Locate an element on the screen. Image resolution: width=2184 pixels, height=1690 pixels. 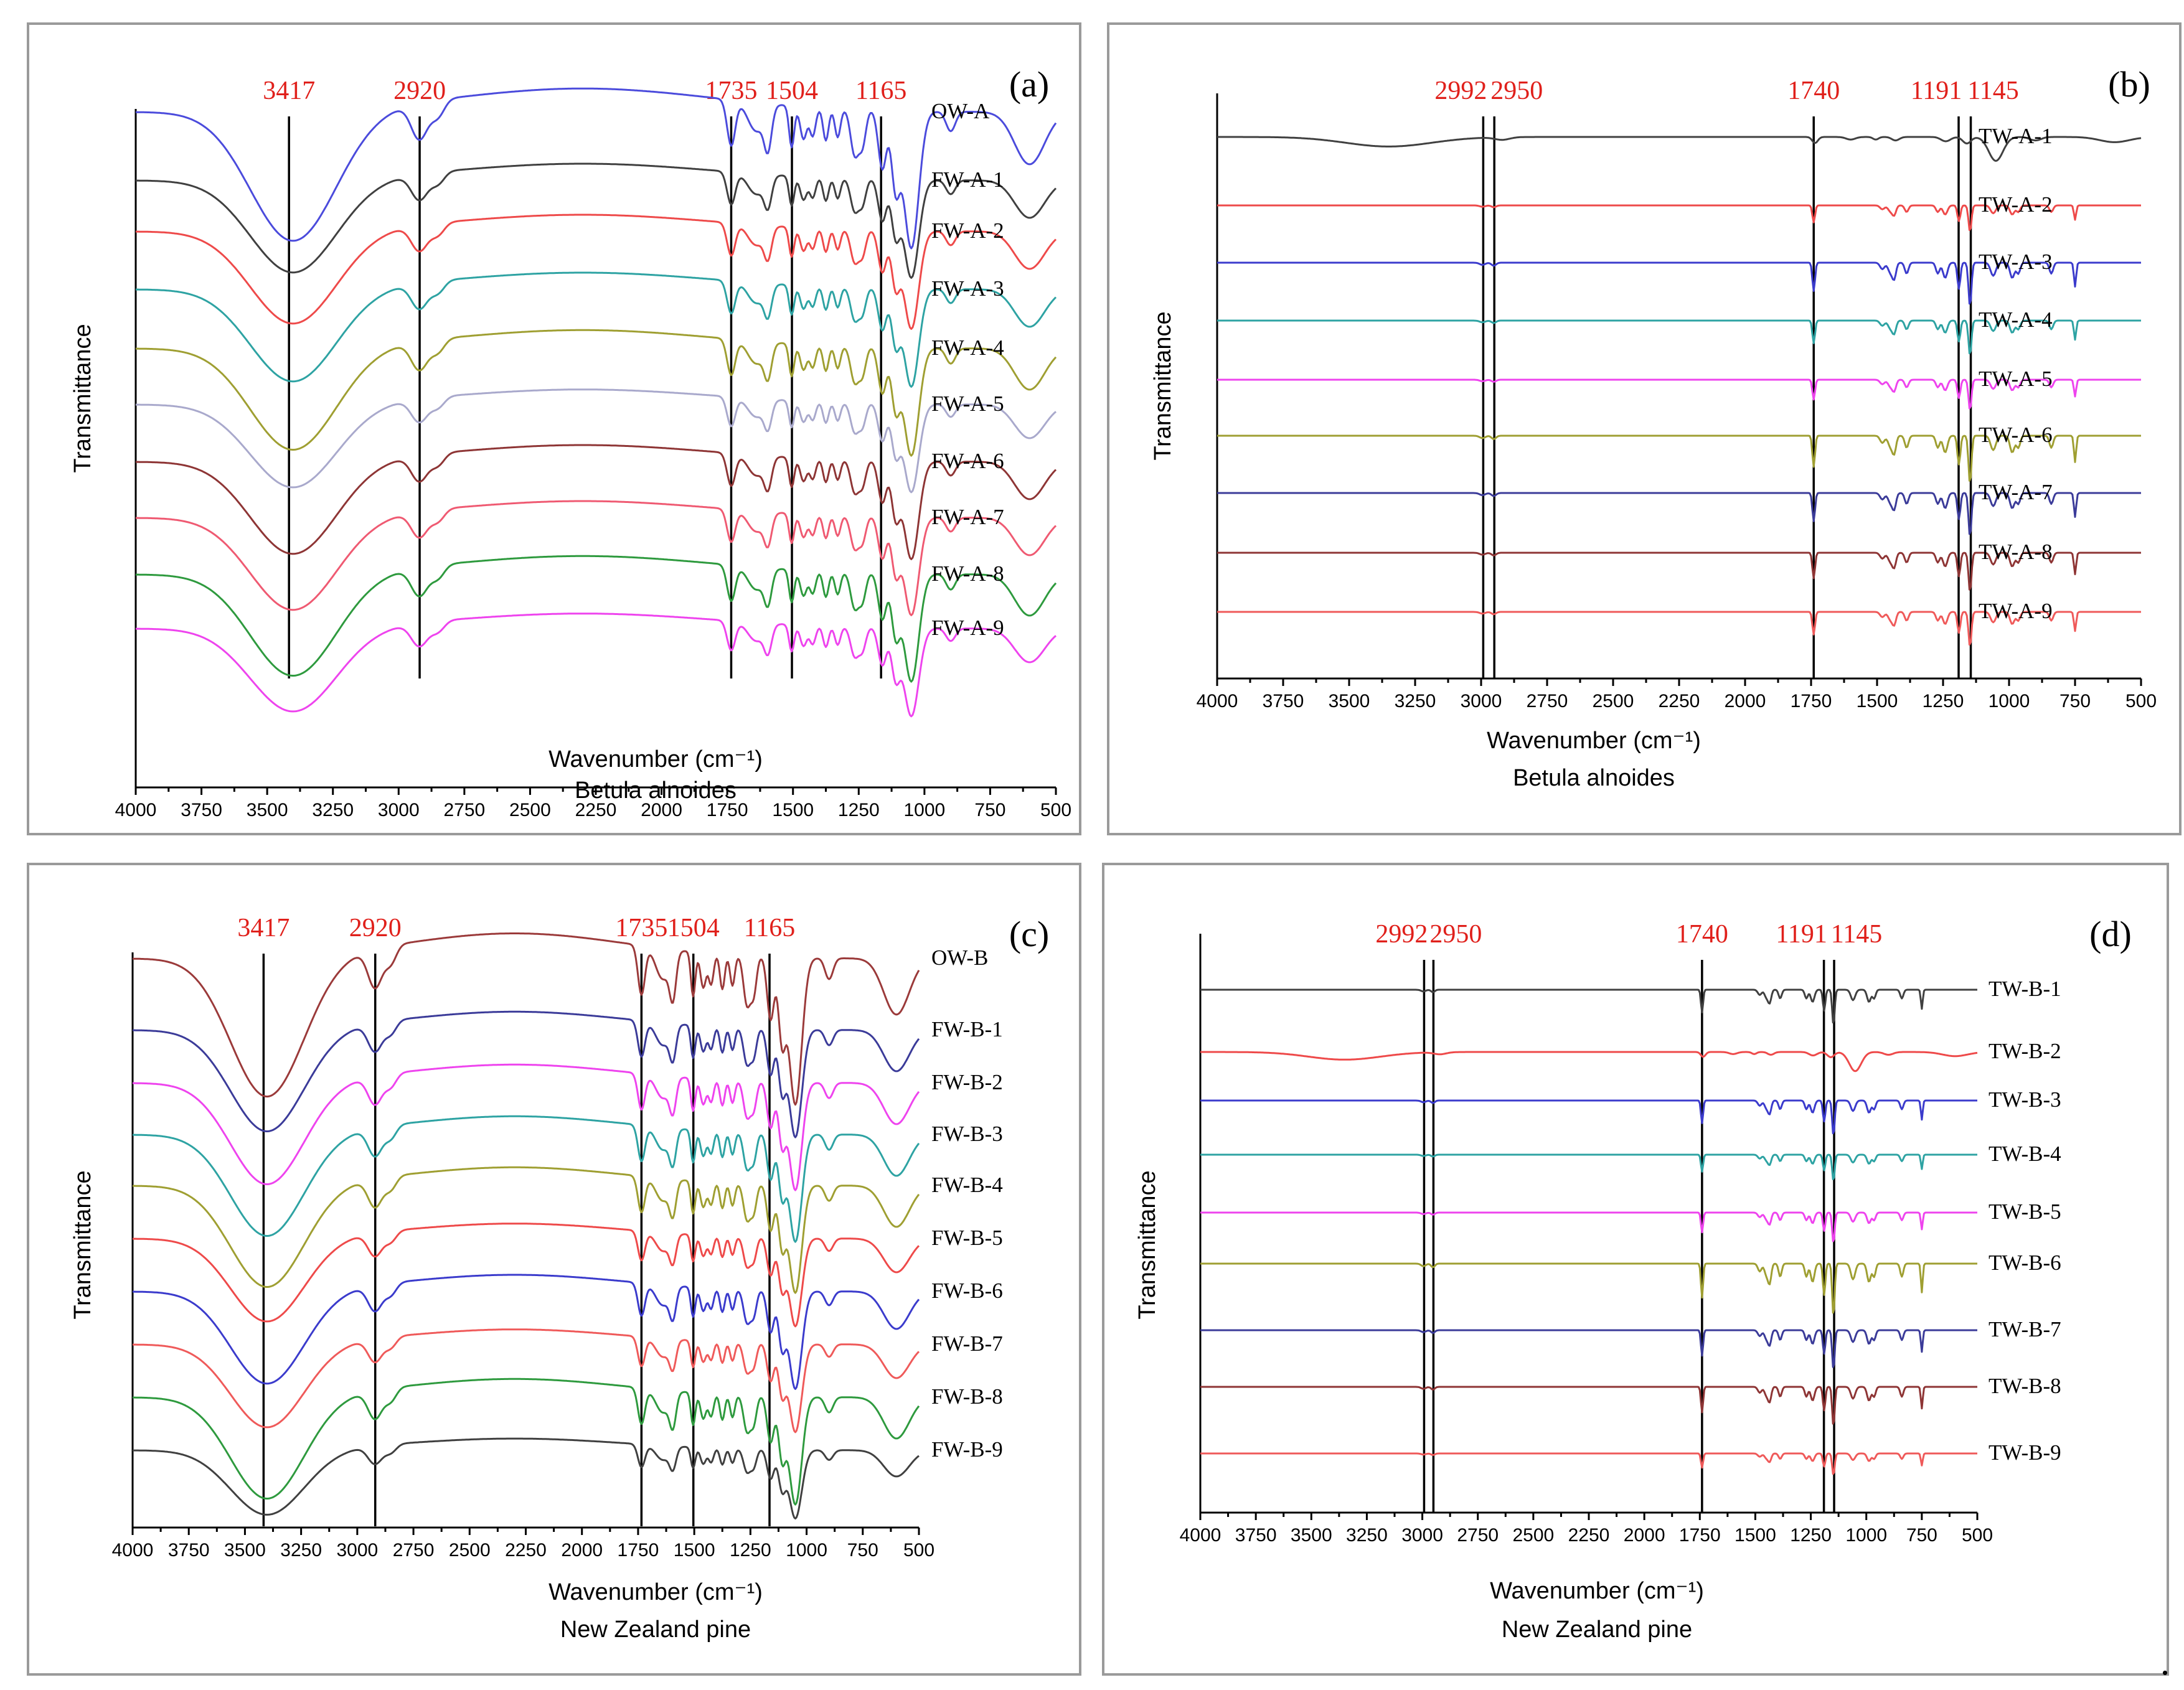
series-label-TW-B-1: TW-B-1 is located at coordinates (2025, 989).